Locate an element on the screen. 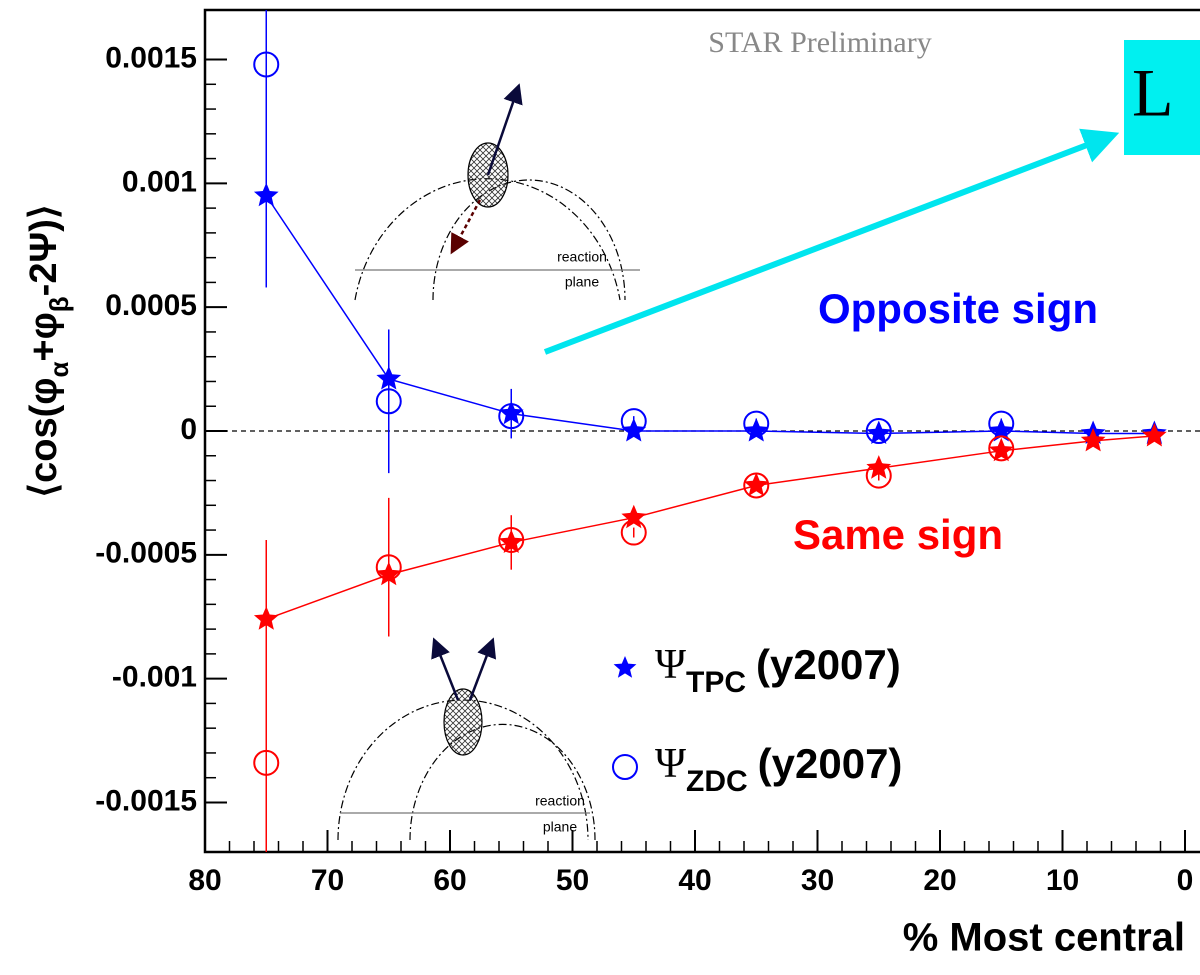 The height and width of the screenshot is (975, 1200). legend-label: ΨZDC (y2007) is located at coordinates (778, 769).